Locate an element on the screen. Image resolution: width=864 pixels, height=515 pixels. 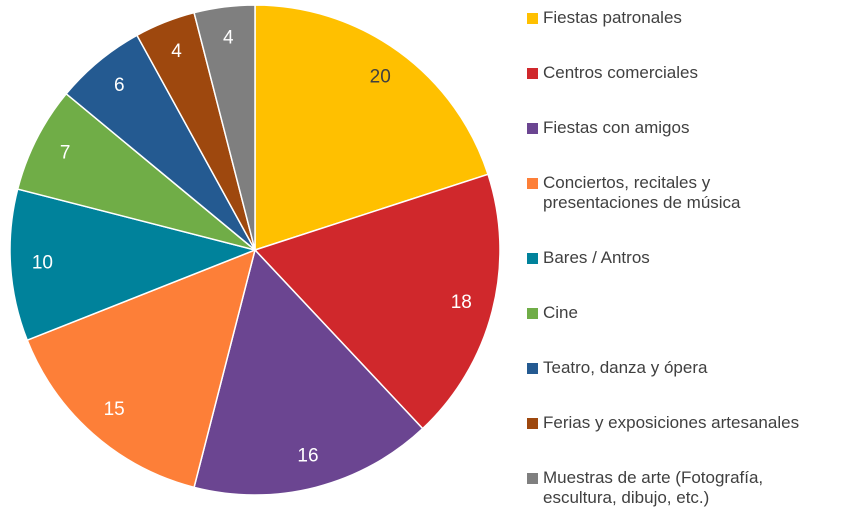
legend-item: Bares / Antros is located at coordinates (695, 258).